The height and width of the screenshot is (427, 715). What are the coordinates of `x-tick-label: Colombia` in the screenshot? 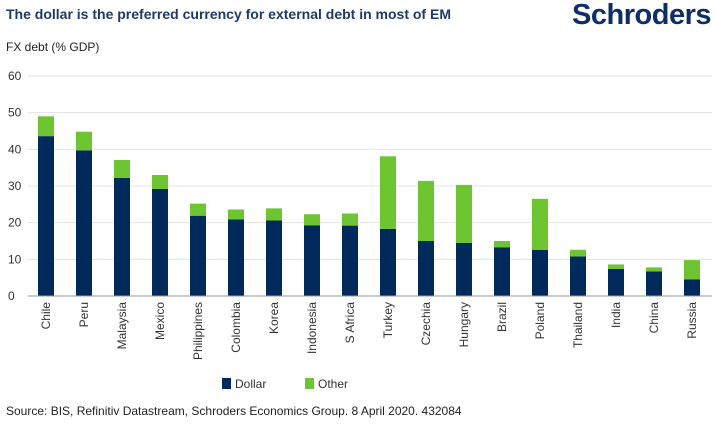 It's located at (236, 327).